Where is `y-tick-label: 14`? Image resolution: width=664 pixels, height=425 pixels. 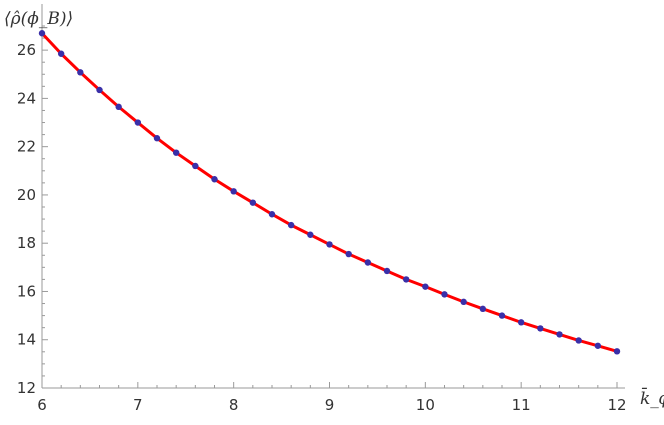
y-tick-label: 14 is located at coordinates (26, 340).